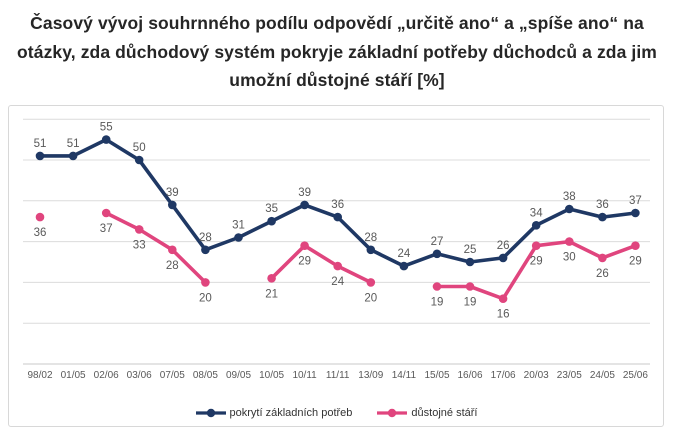 The image size is (674, 435). What do you see at coordinates (304, 375) in the screenshot?
I see `x-axis-label: 10/11` at bounding box center [304, 375].